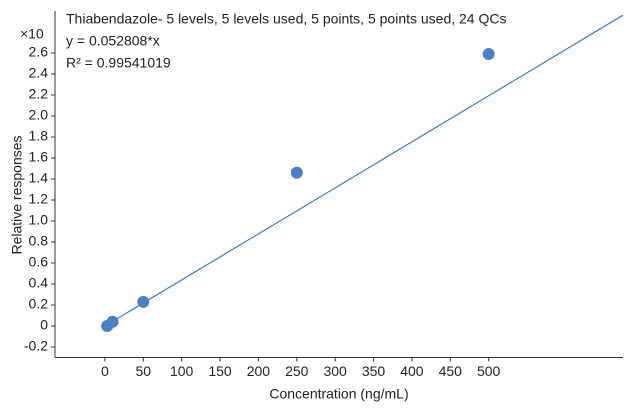  I want to click on equation: y = 0.052808*x, so click(113, 41).